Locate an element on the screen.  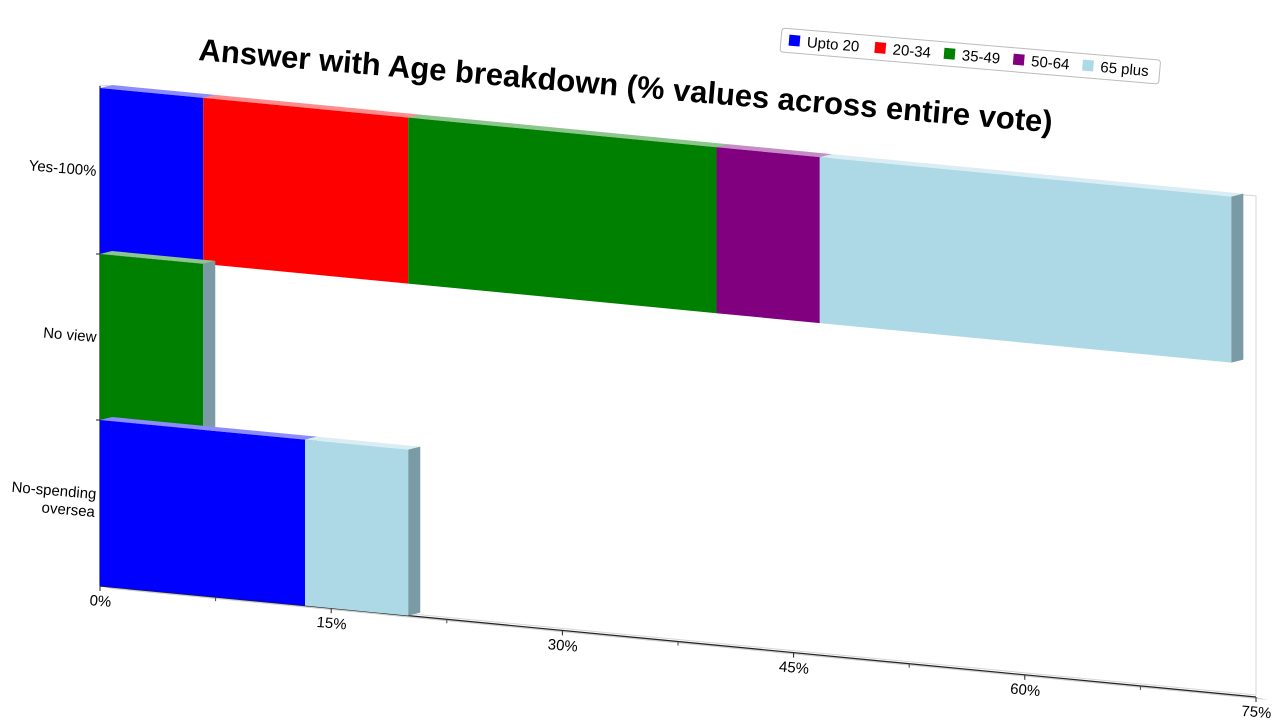
legend-item-50-64: 50-64 is located at coordinates (1041, 63).